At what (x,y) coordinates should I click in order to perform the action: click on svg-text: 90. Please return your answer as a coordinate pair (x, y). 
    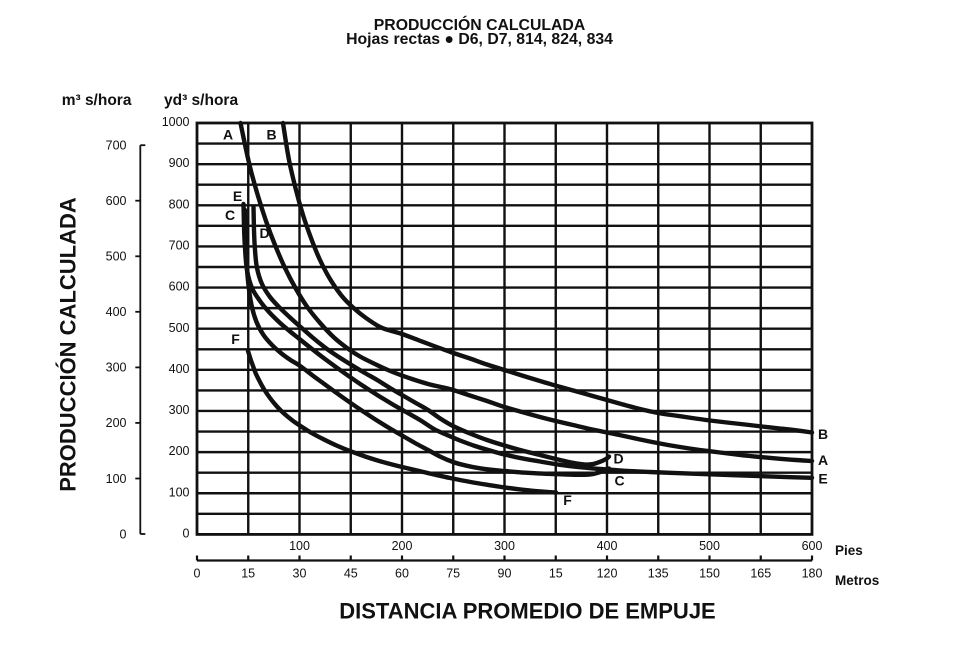
    Looking at the image, I should click on (505, 574).